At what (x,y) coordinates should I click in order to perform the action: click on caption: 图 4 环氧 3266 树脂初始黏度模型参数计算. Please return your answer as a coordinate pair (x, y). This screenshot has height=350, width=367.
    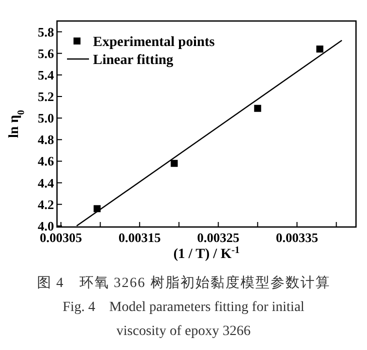
    Looking at the image, I should click on (184, 283).